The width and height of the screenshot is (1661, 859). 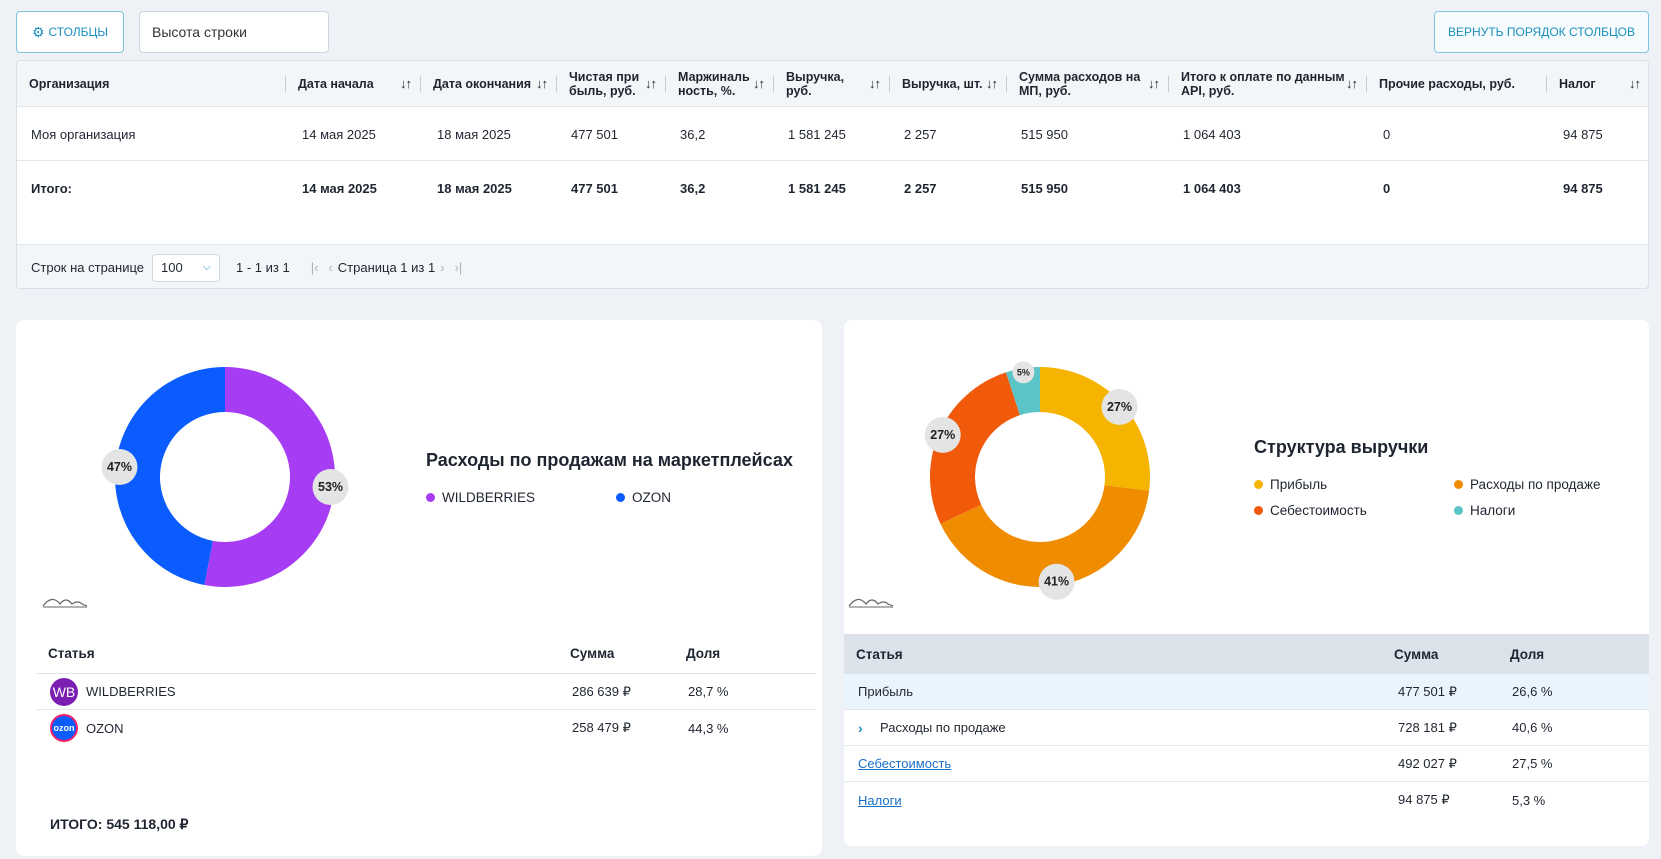 What do you see at coordinates (1527, 484) in the screenshot?
I see `legend-sales-expenses: Расходы по продаже` at bounding box center [1527, 484].